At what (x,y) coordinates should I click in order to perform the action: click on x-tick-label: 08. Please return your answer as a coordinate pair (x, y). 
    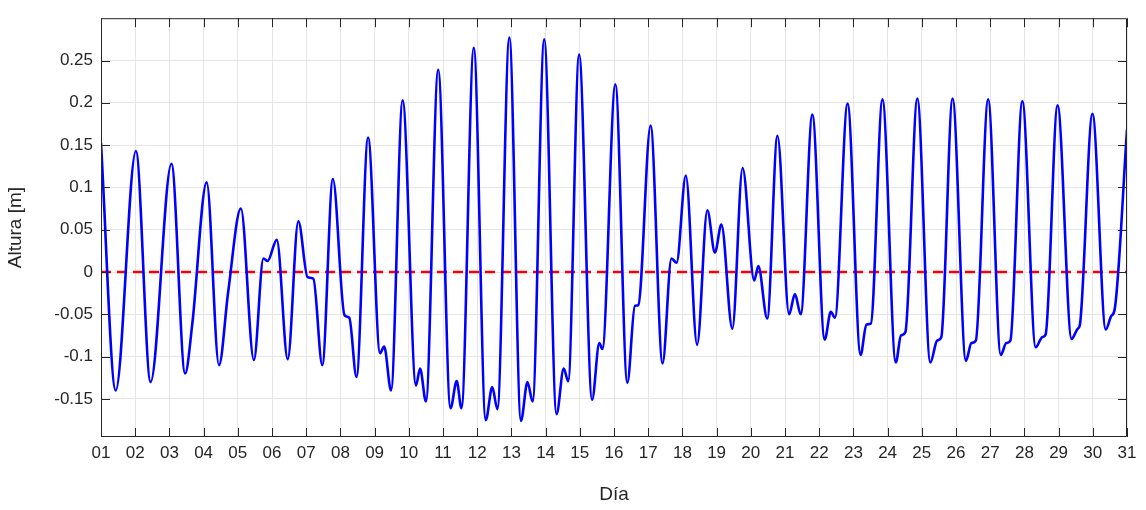
    Looking at the image, I should click on (340, 452).